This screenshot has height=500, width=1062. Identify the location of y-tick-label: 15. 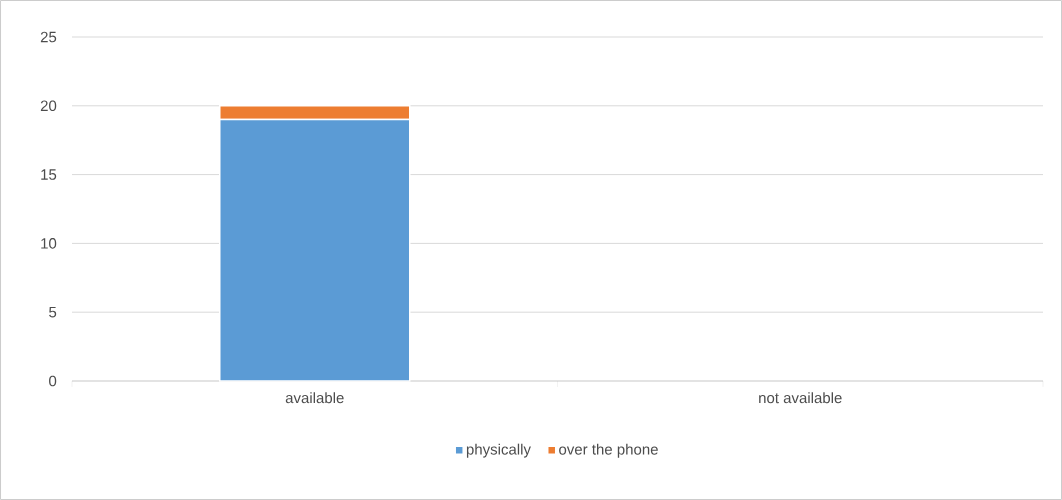
(49, 174).